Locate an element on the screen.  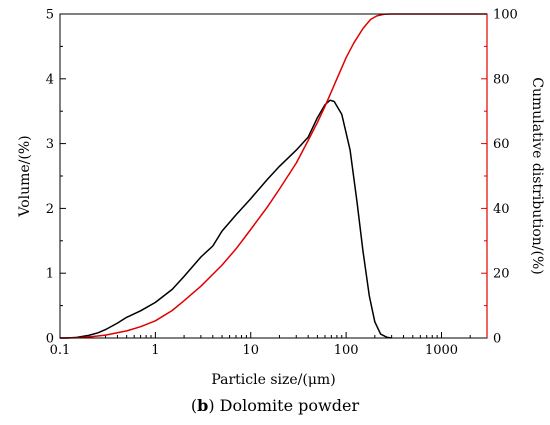
right-y-tick-label: 100 is located at coordinates (505, 15).